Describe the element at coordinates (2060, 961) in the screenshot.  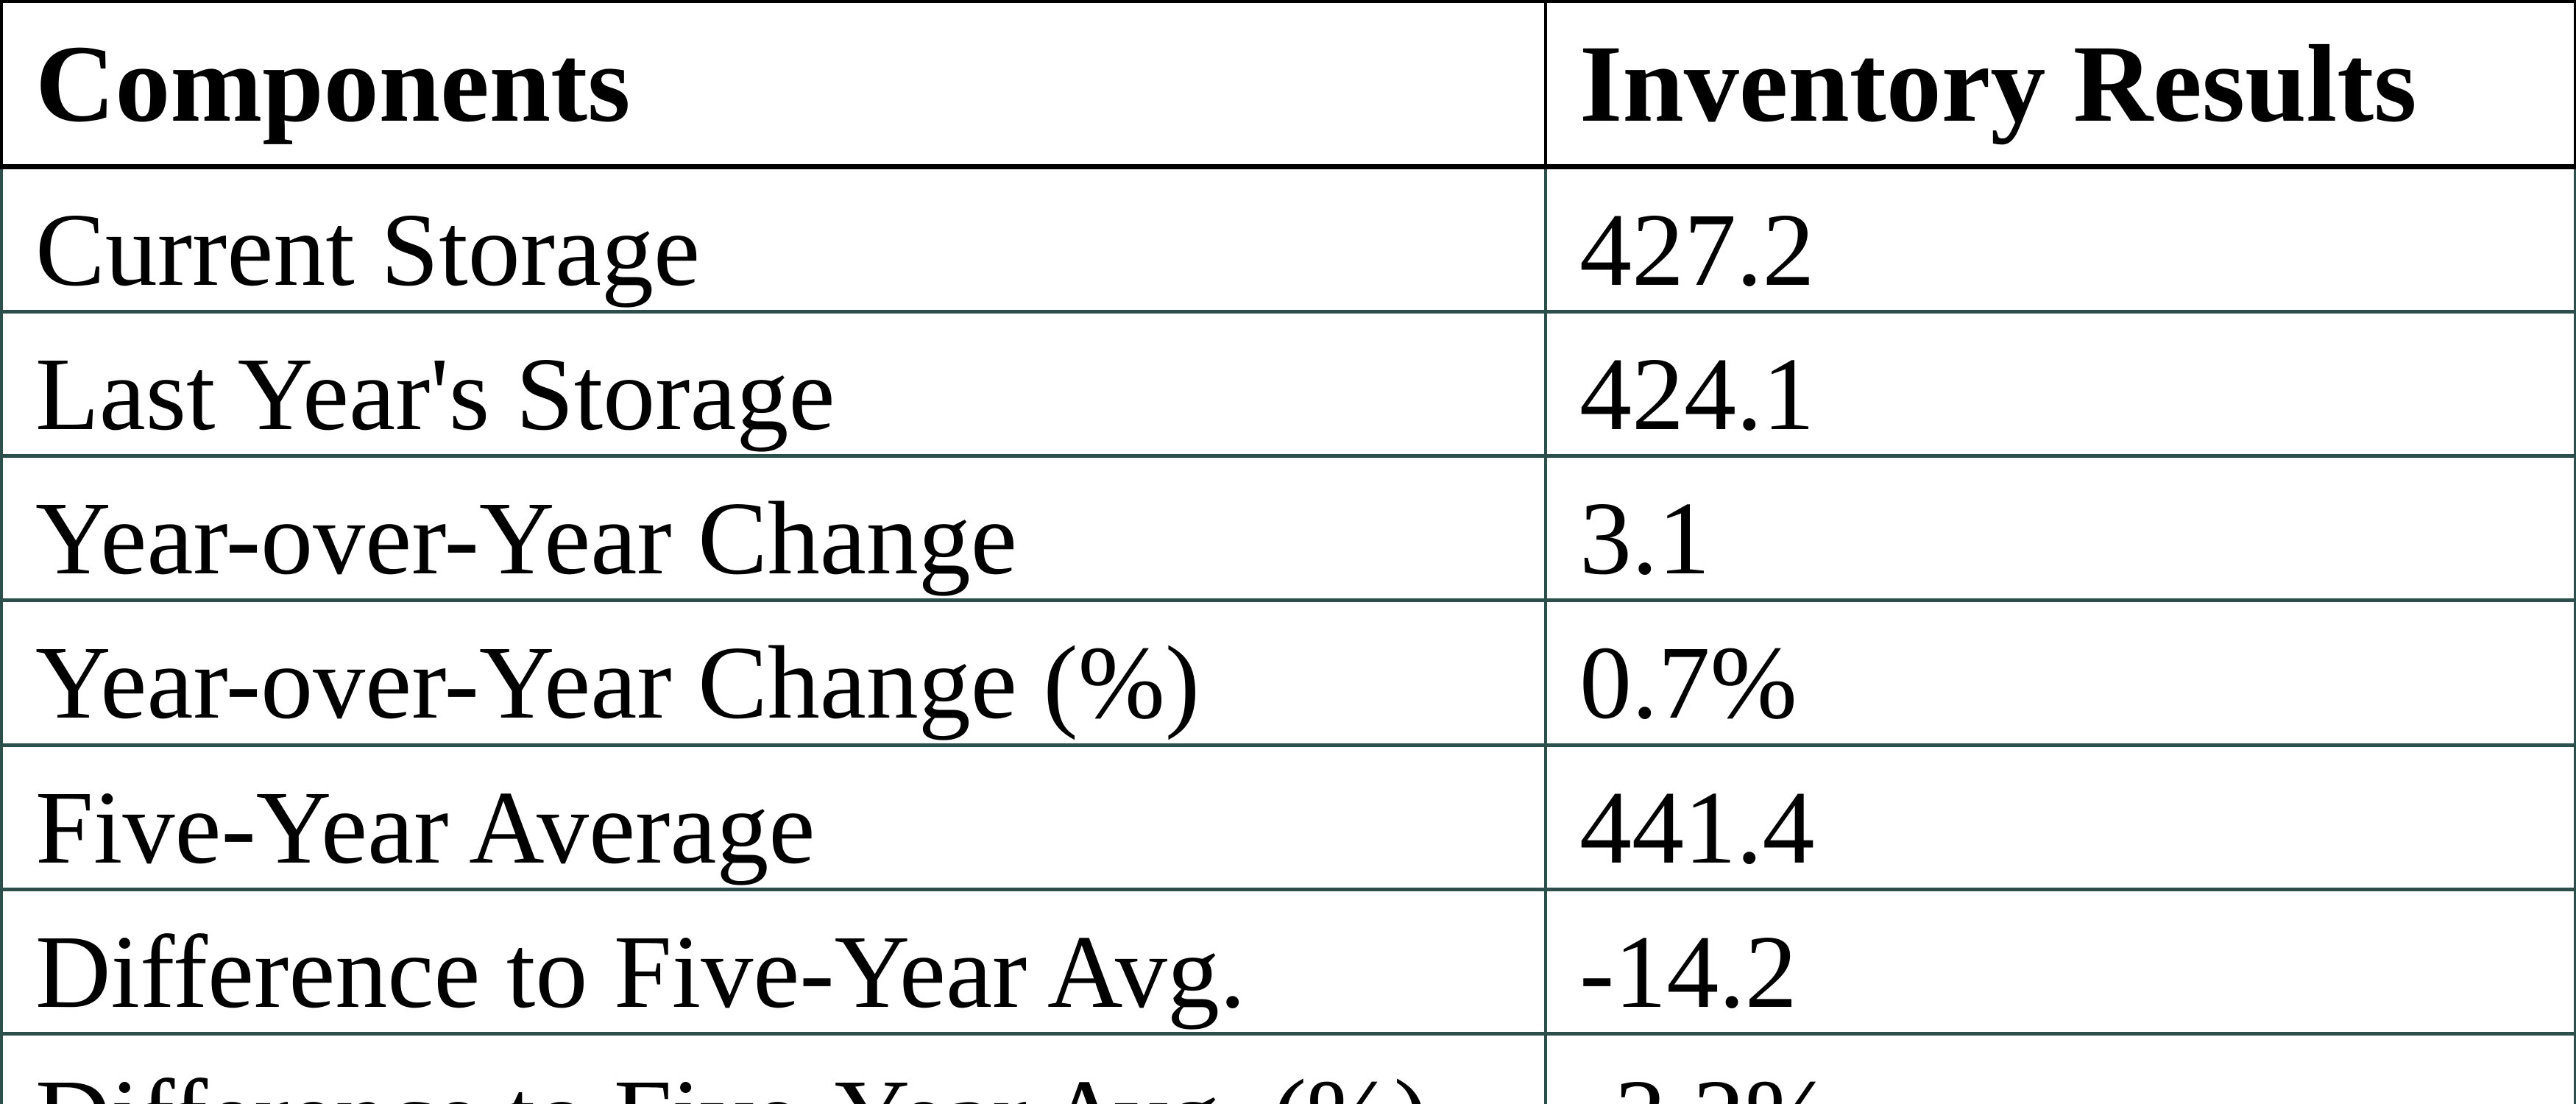
I see `row-value: -14.2` at that location.